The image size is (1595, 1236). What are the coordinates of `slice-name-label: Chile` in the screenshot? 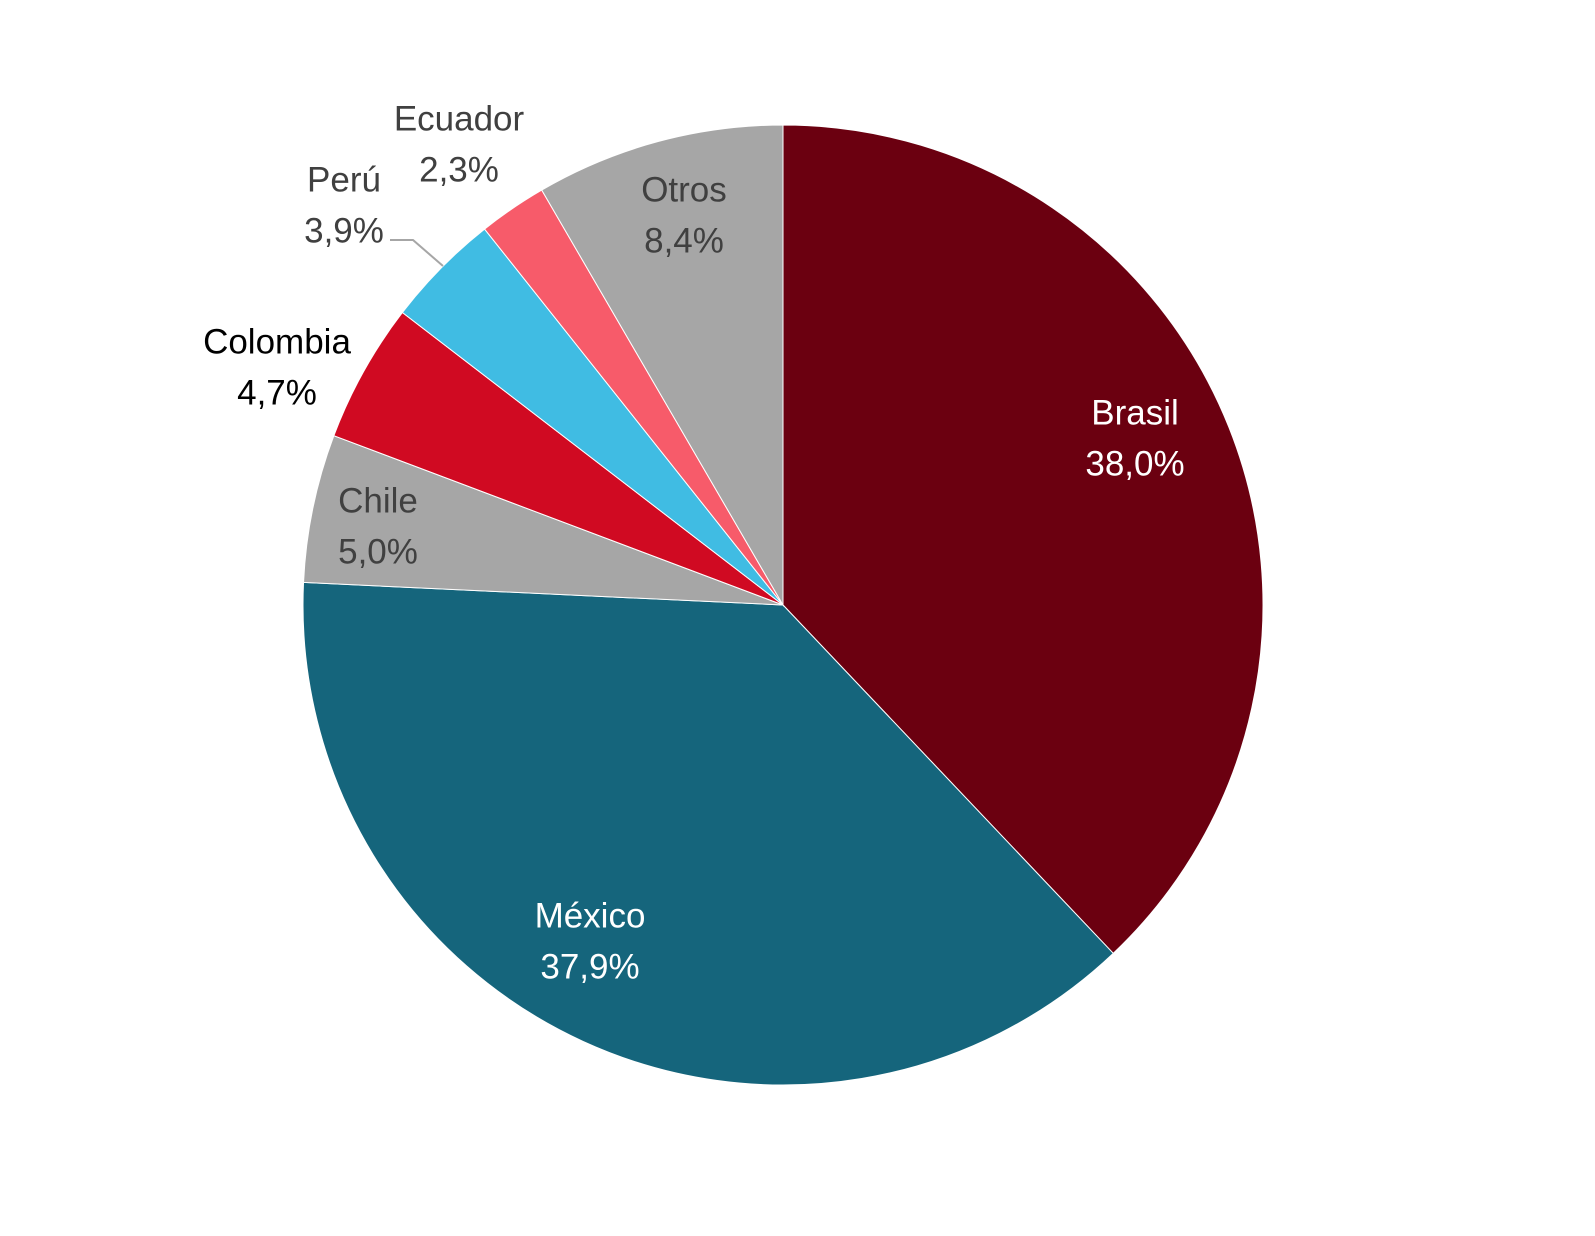 It's located at (378, 500).